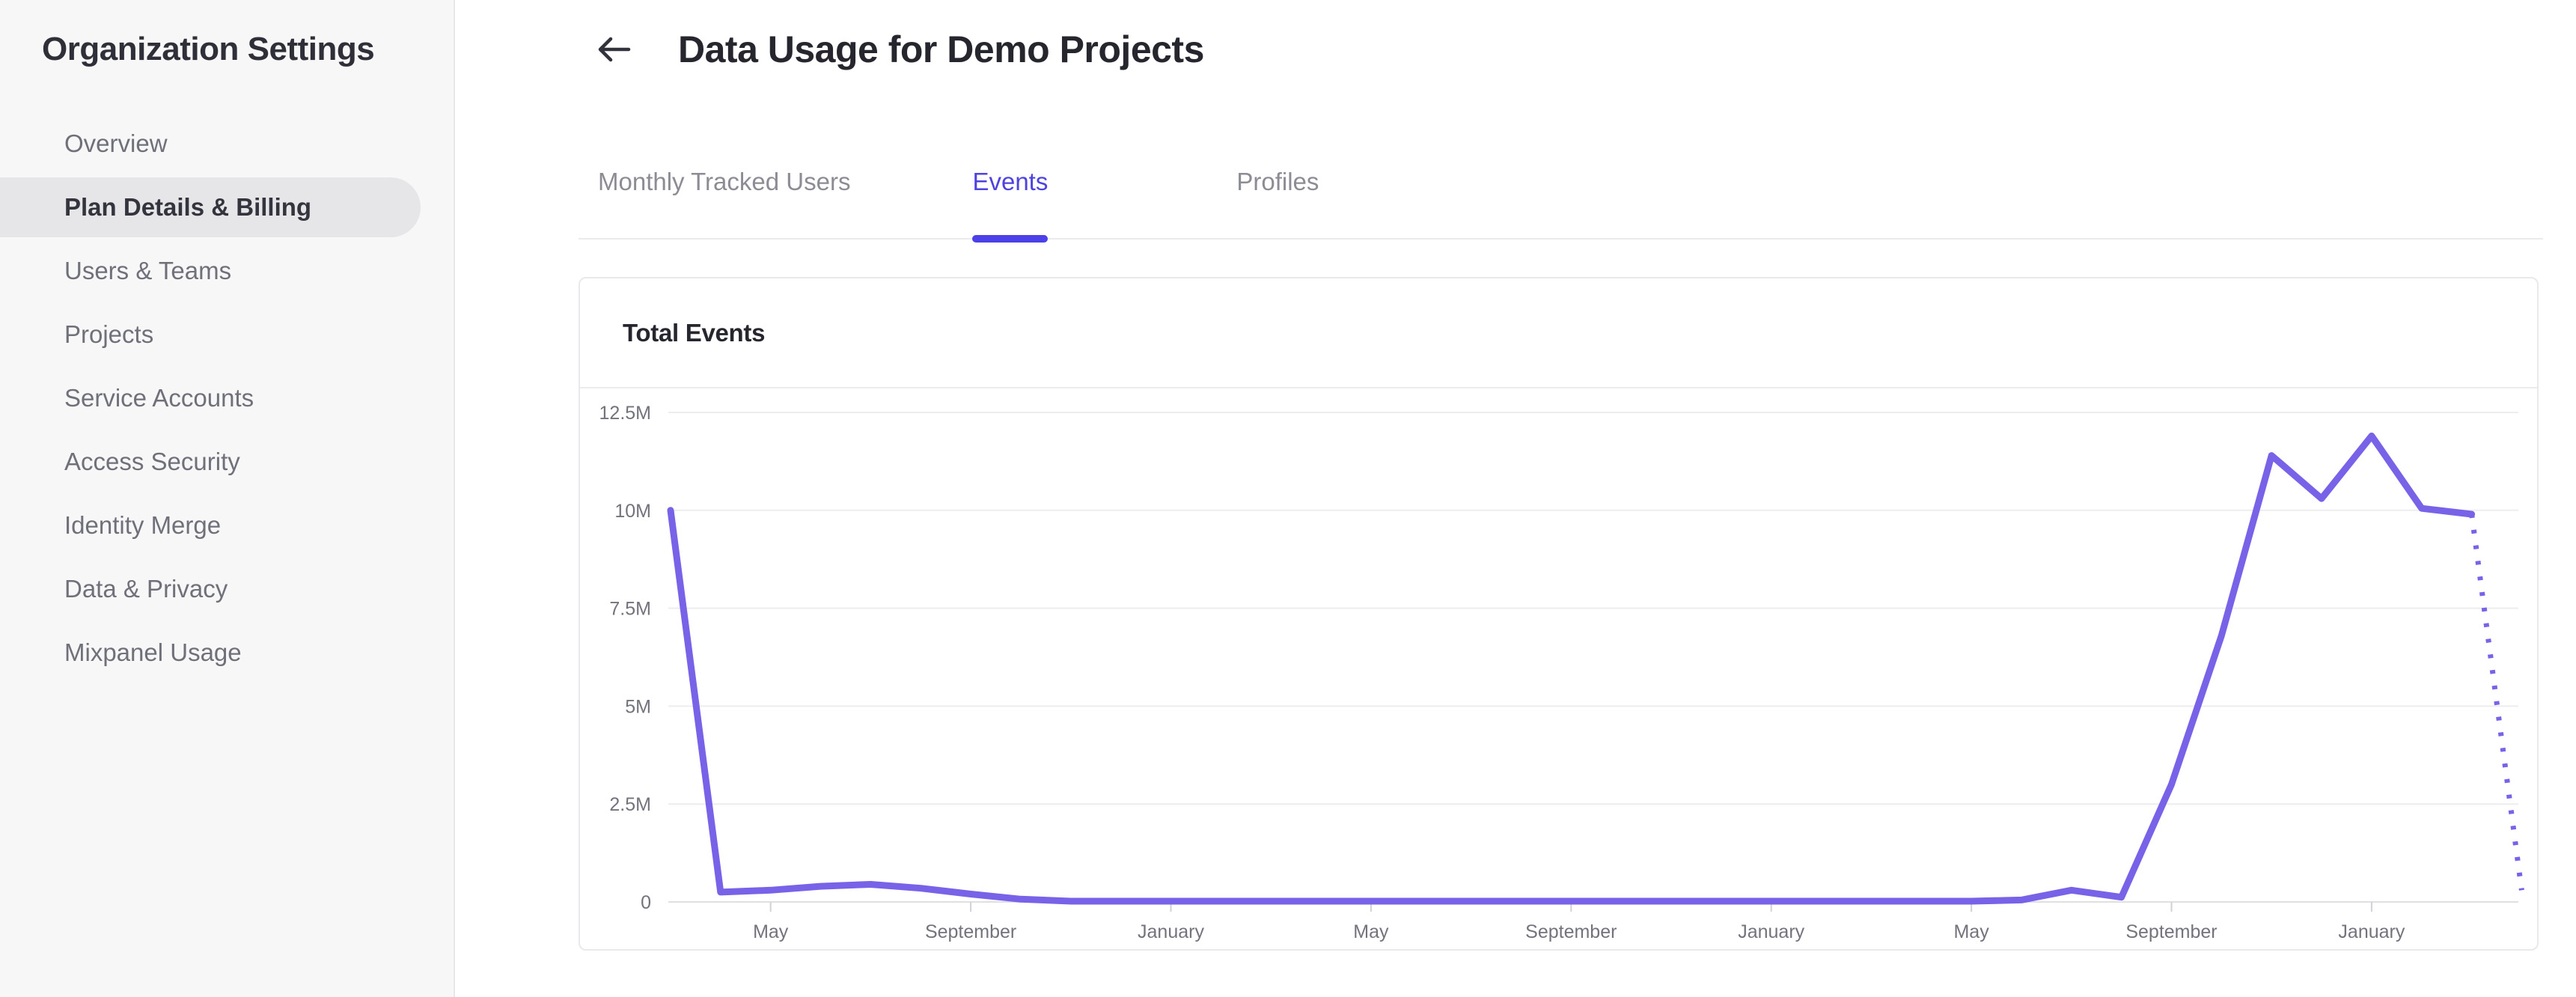 The height and width of the screenshot is (997, 2576). Describe the element at coordinates (148, 270) in the screenshot. I see `sidebar-item-label: Users & Teams` at that location.